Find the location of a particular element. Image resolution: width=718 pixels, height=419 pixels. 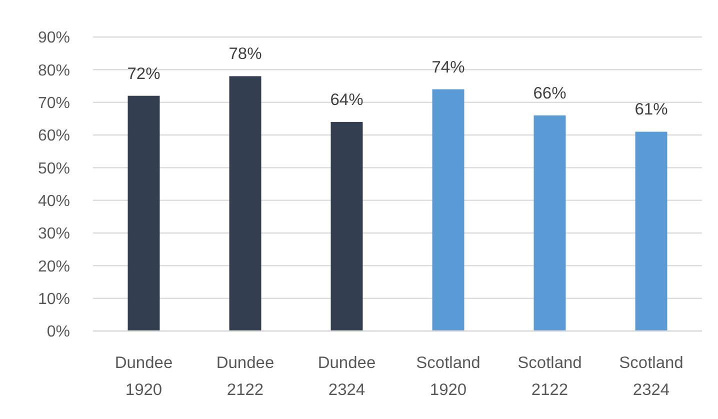

data-label: 74% is located at coordinates (449, 67).